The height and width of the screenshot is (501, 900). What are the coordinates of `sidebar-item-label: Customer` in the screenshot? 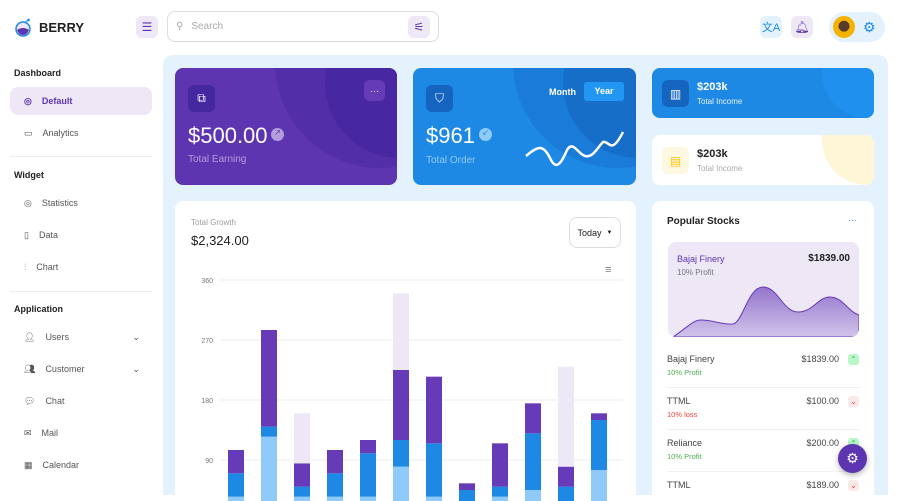 It's located at (65, 369).